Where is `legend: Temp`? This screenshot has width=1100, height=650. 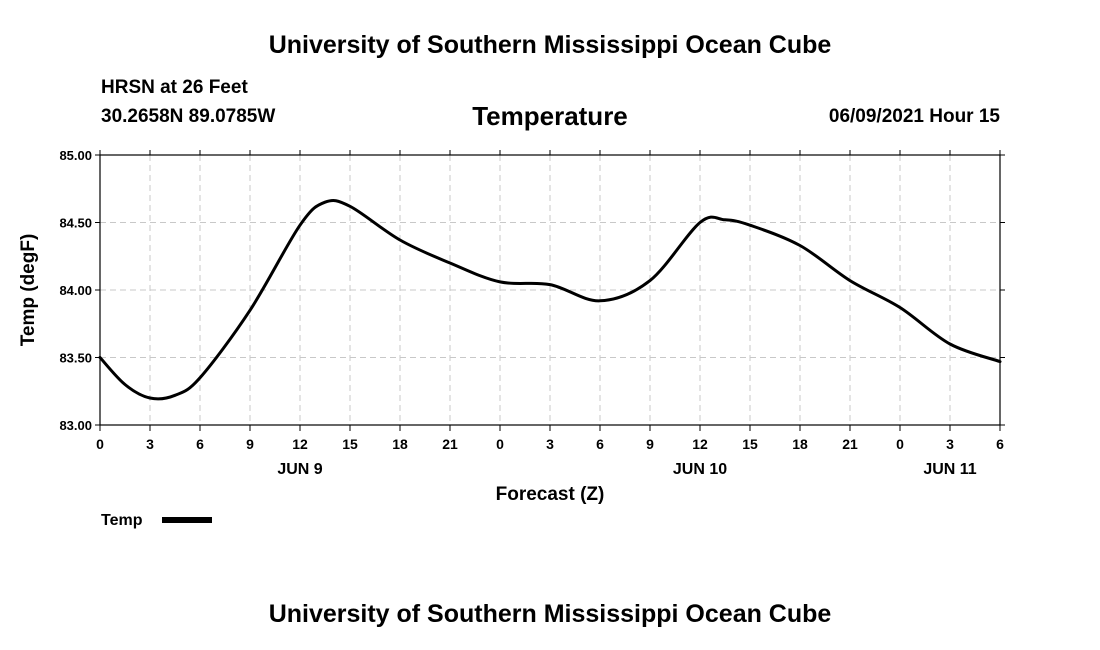 legend: Temp is located at coordinates (156, 520).